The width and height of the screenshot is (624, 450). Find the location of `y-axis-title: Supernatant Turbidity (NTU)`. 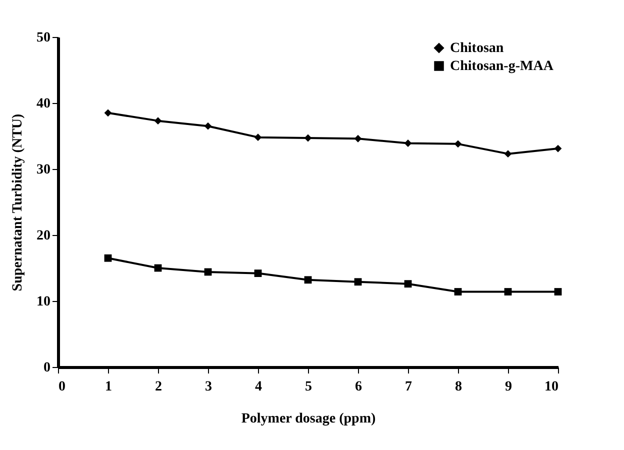

y-axis-title: Supernatant Turbidity (NTU) is located at coordinates (18, 202).